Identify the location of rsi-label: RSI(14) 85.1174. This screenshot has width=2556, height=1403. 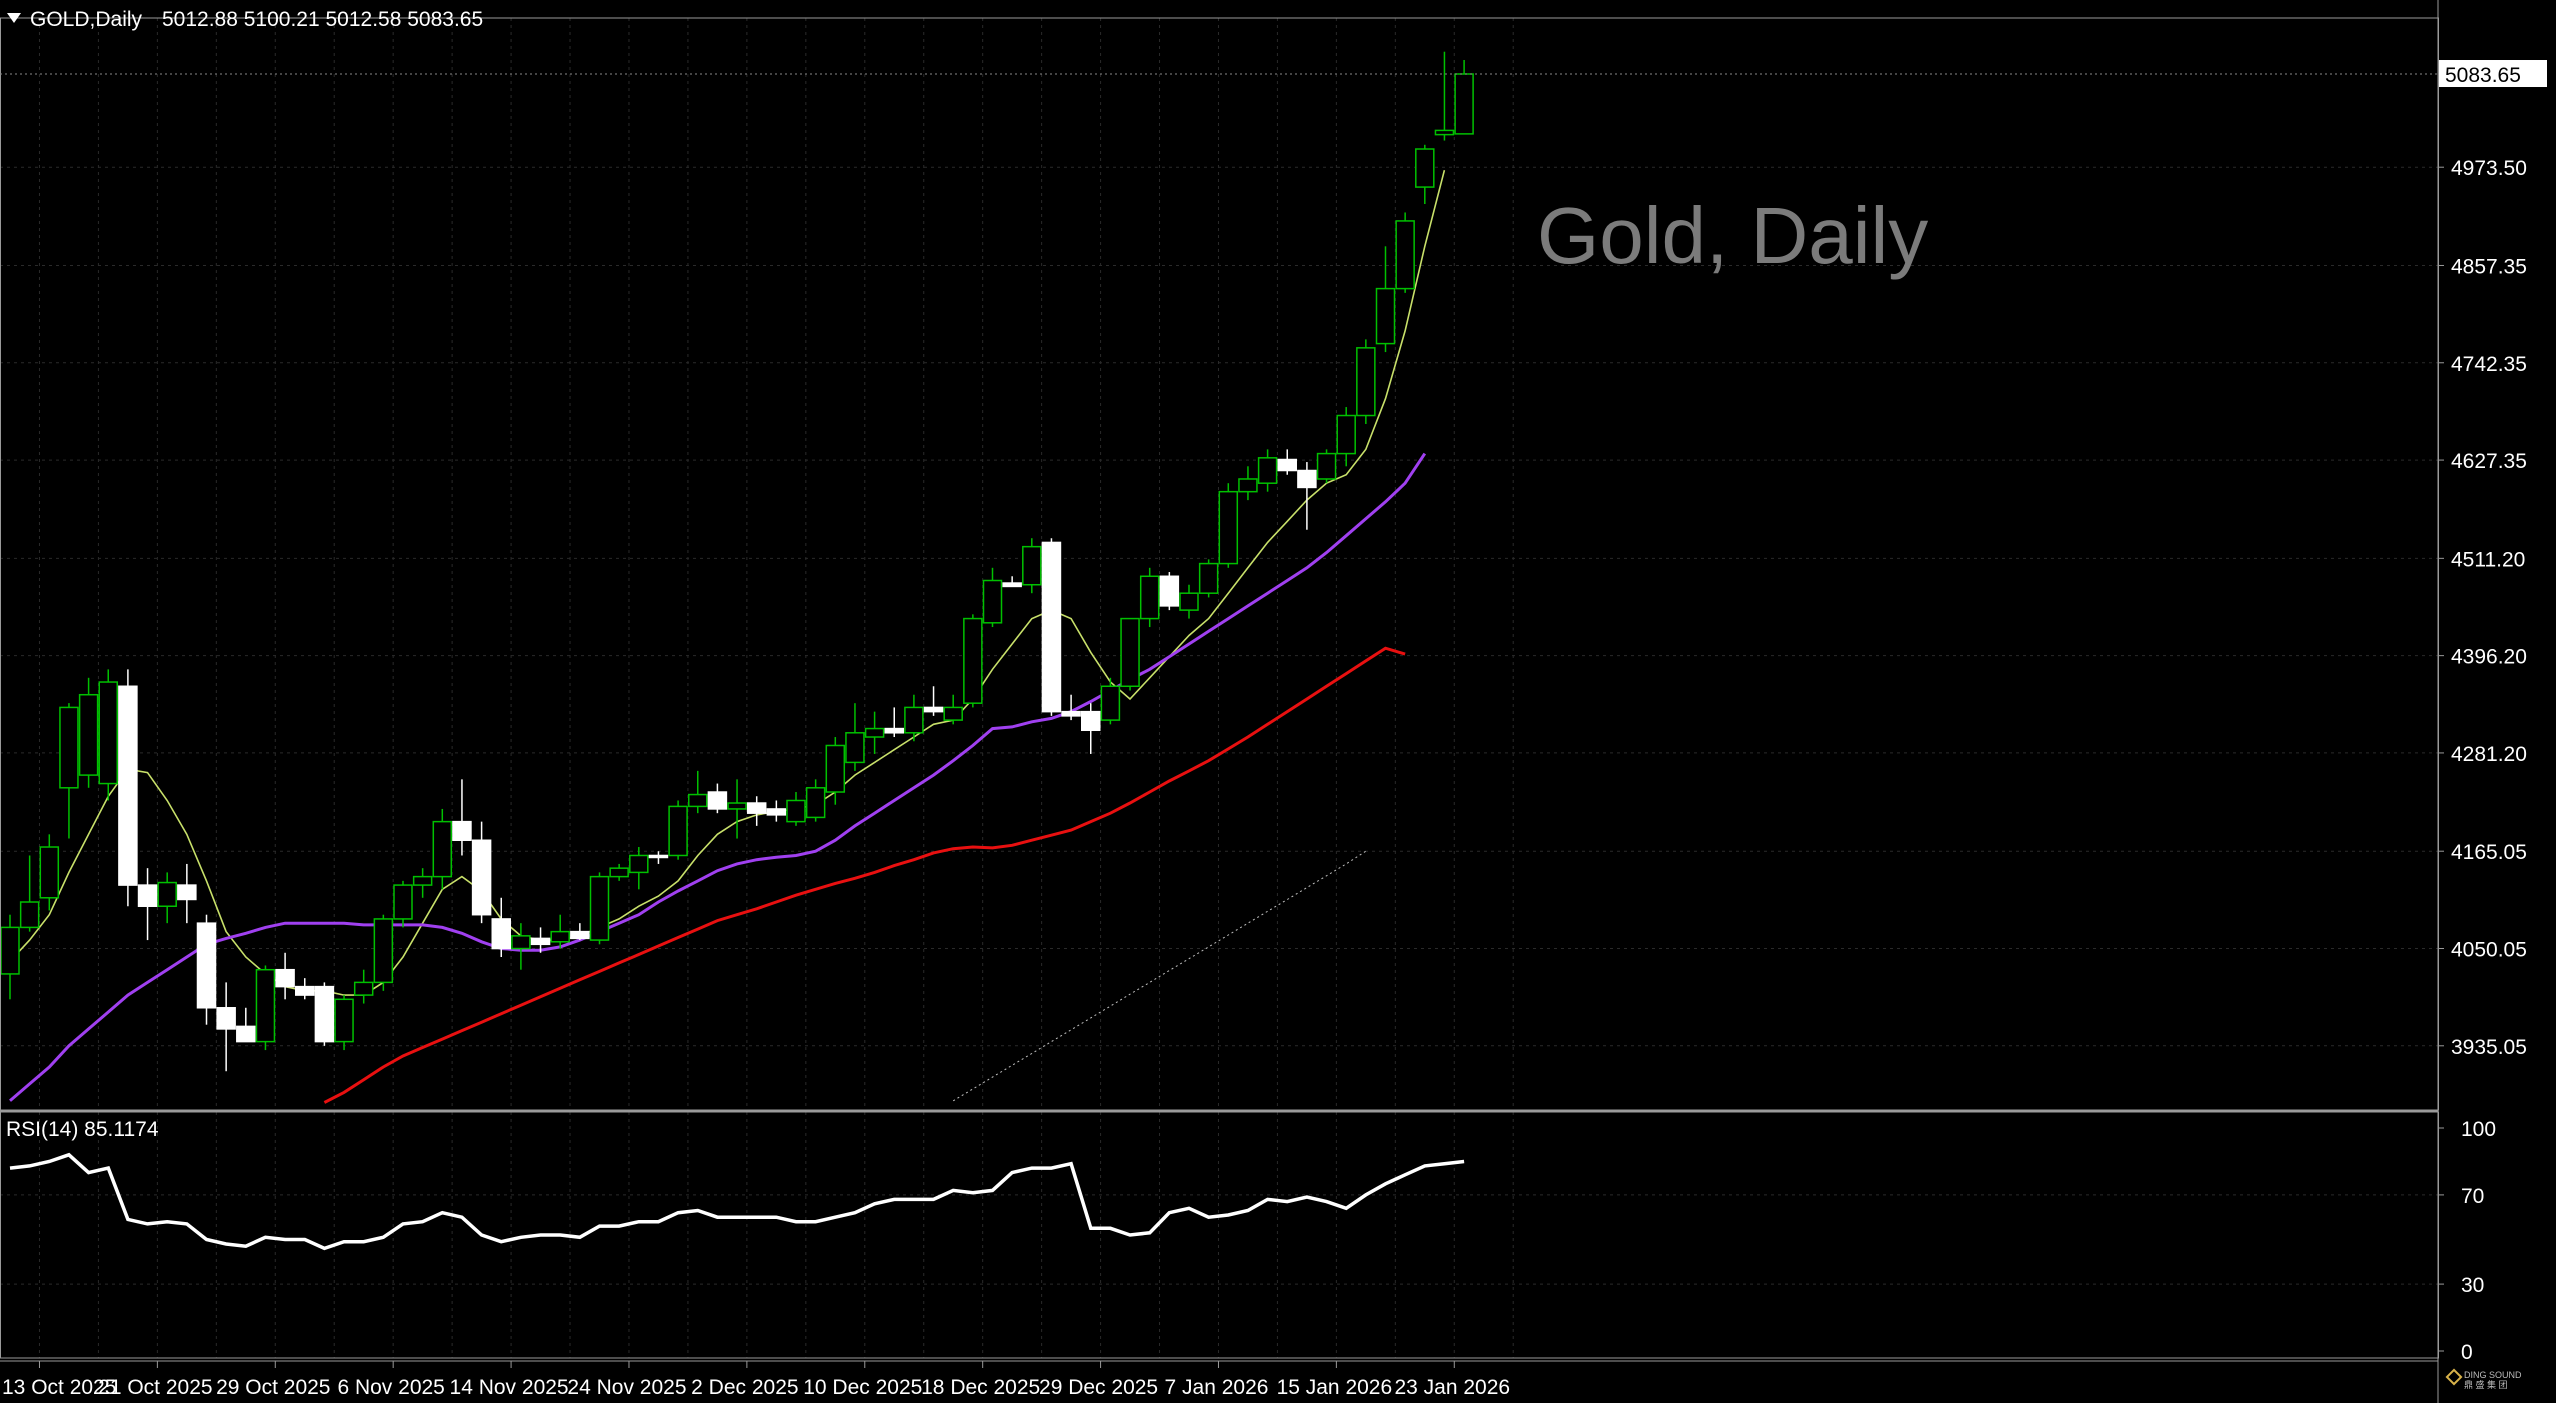
(82, 1129).